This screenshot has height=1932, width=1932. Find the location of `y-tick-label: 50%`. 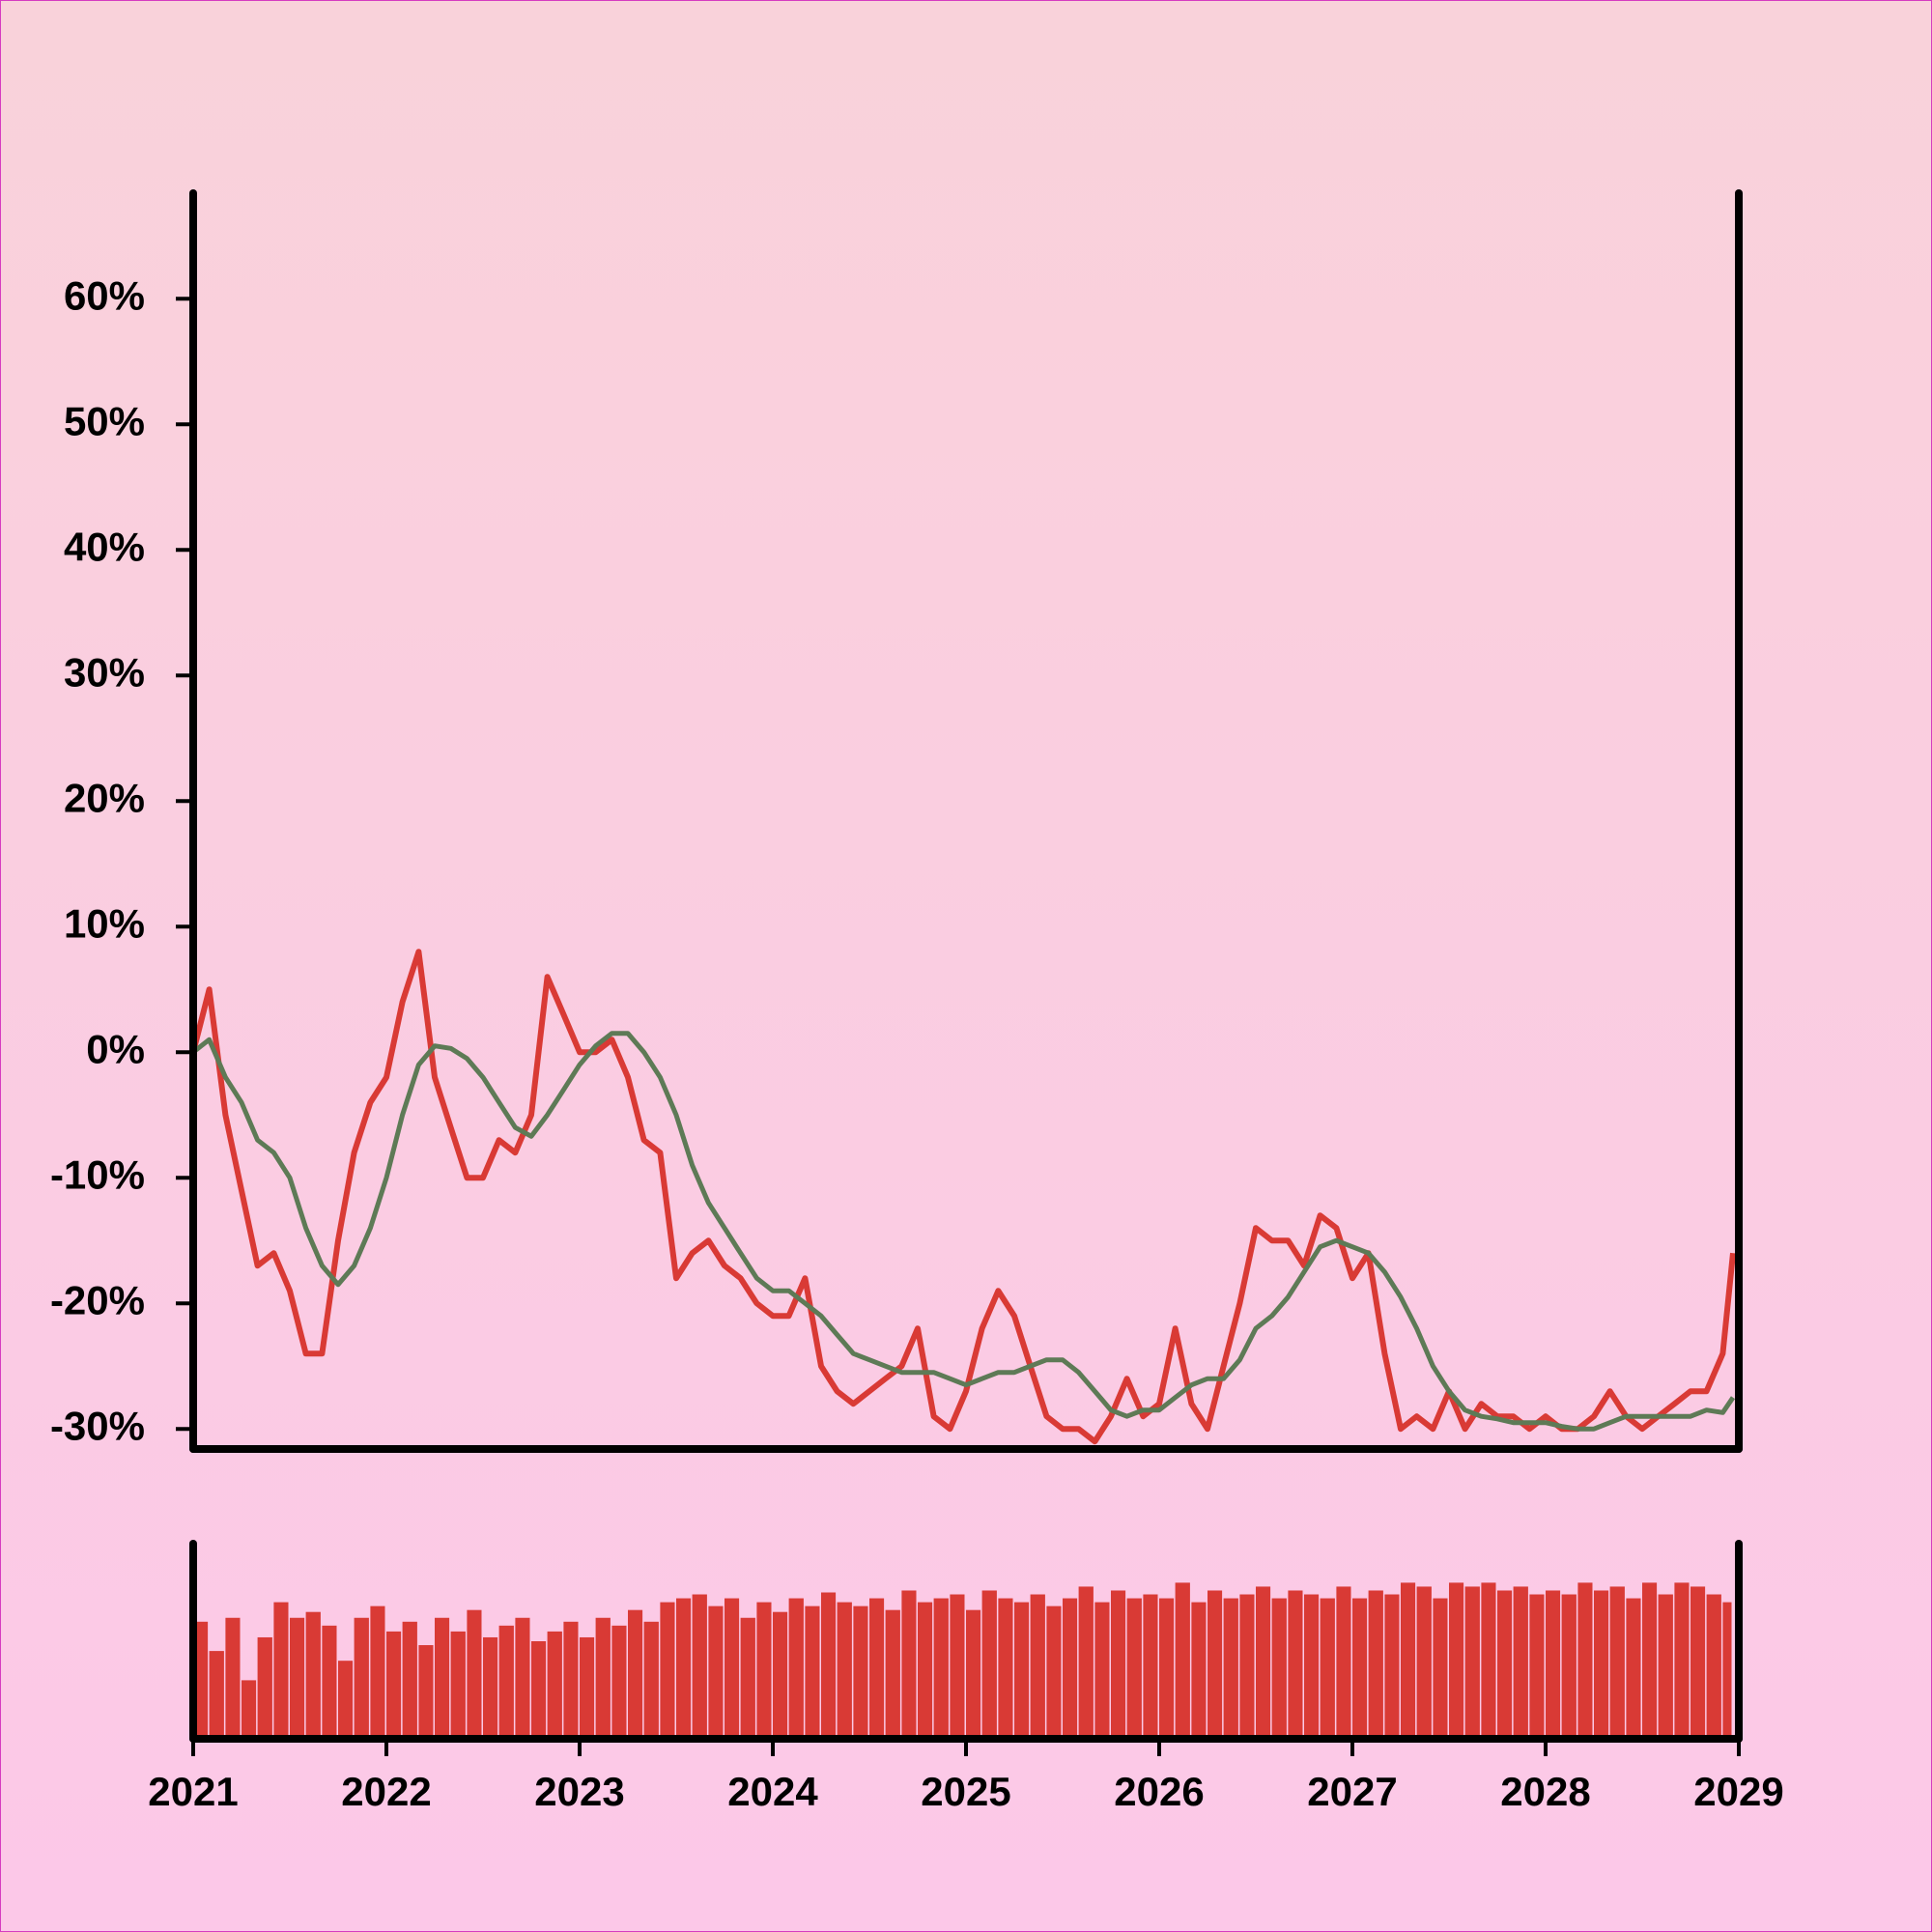

y-tick-label: 50% is located at coordinates (104, 420).